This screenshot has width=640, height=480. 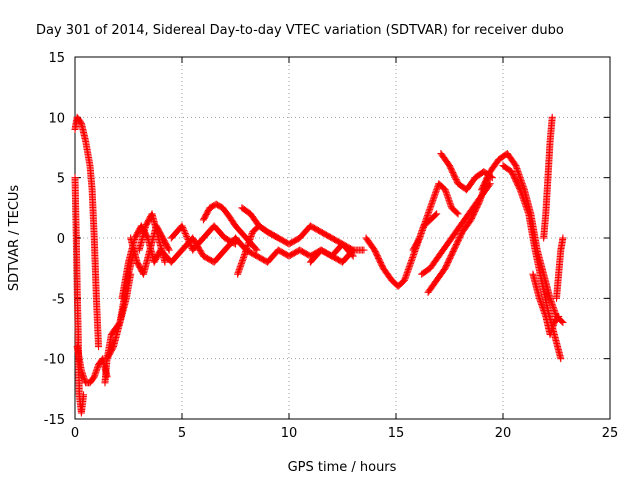 I want to click on x-tick-label: 10, so click(x=289, y=433).